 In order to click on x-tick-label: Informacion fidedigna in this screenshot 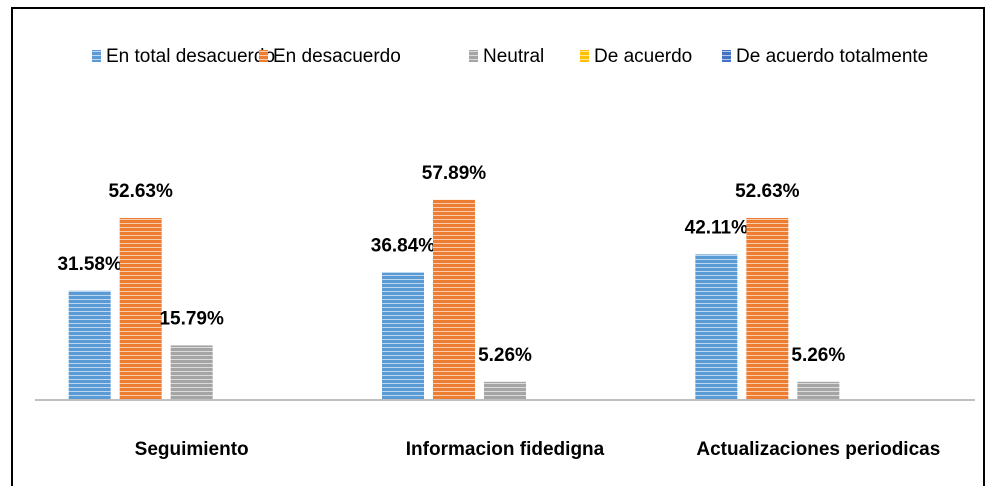, I will do `click(505, 449)`.